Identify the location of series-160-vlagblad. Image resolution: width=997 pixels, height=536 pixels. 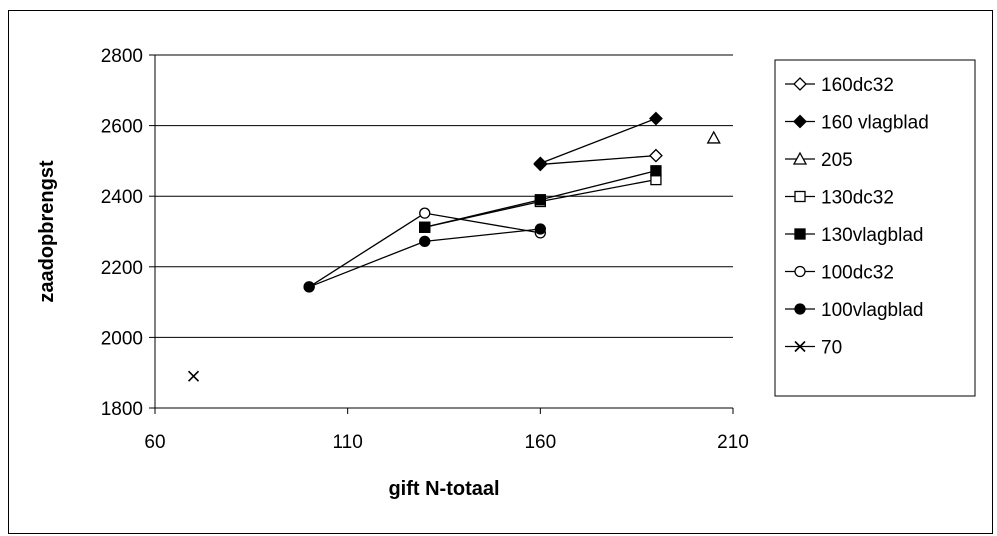
(598, 141).